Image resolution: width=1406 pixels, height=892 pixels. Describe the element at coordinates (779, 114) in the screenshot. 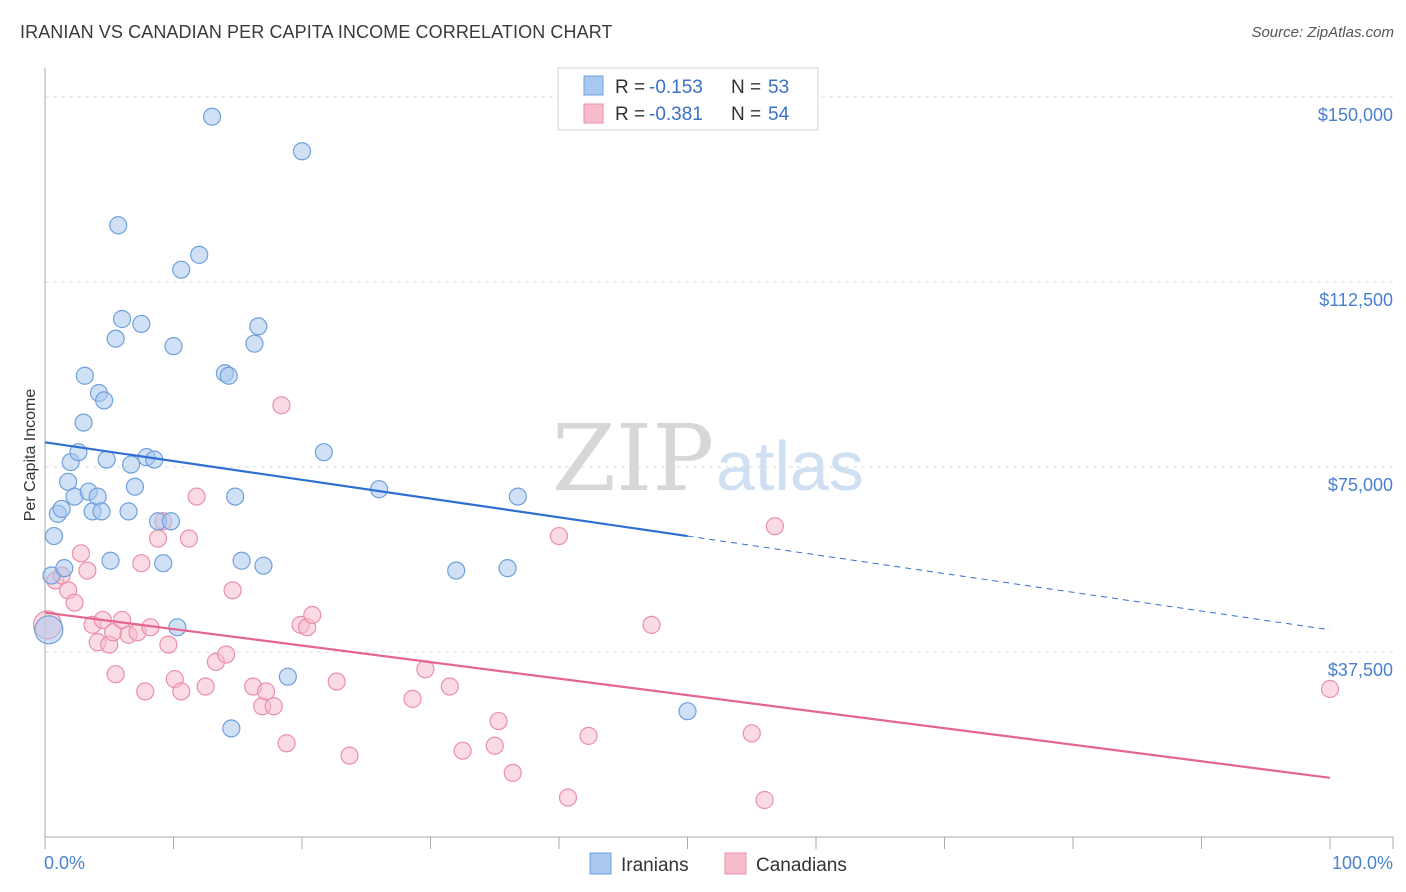

I see `legend-n-value-2: 54` at that location.